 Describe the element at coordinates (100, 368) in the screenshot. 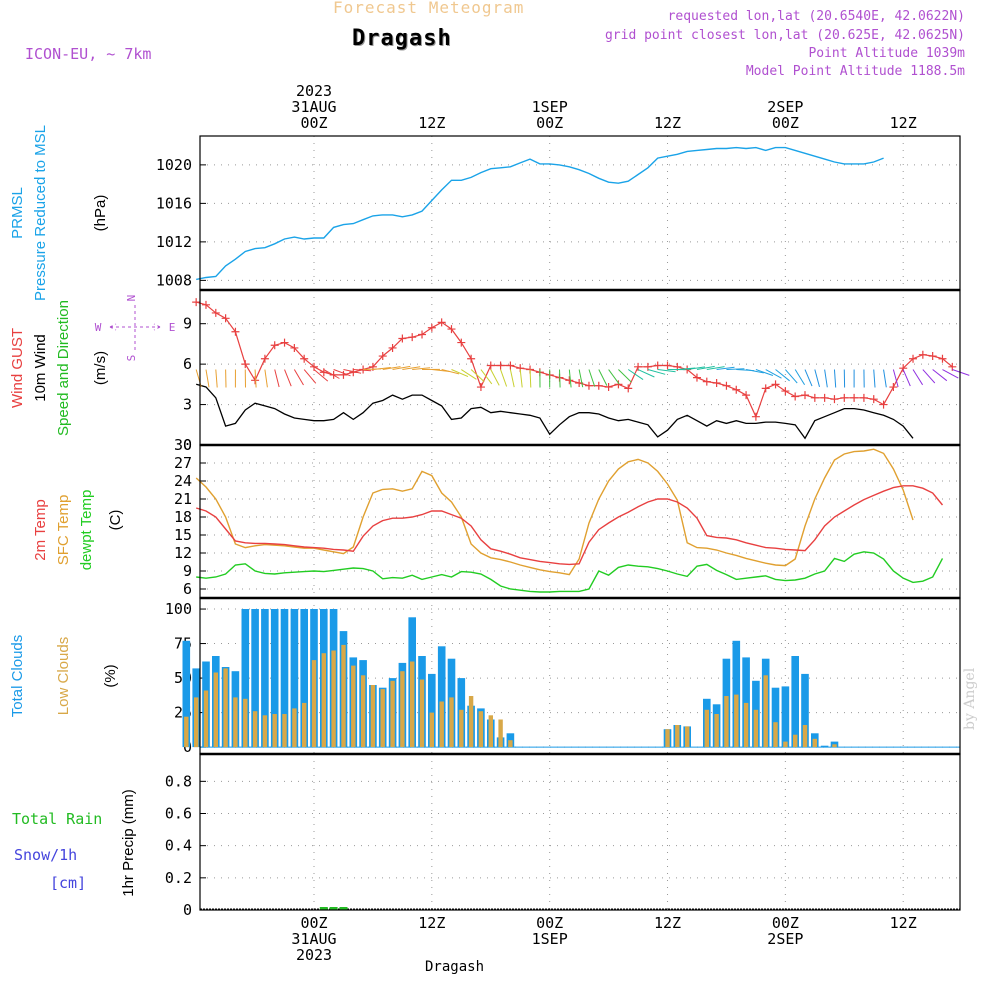

I see `wind-unit: (m/s)` at that location.